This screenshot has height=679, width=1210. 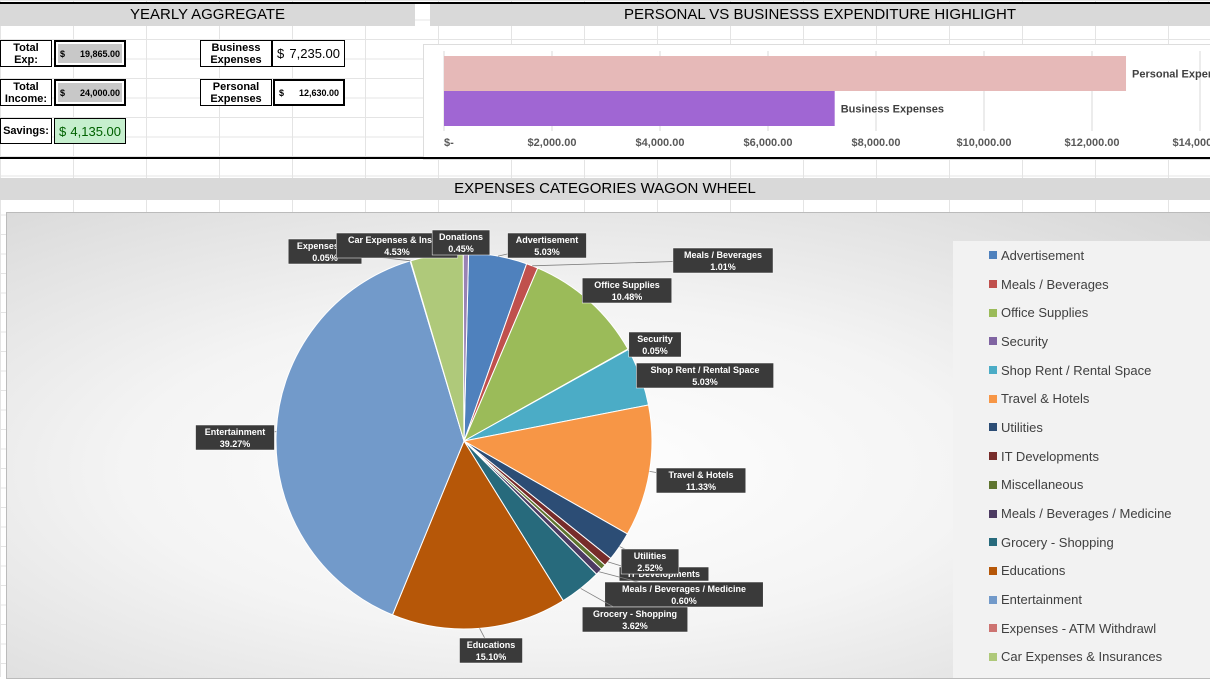 I want to click on business-expenses-value: 7,235.00, so click(x=314, y=53).